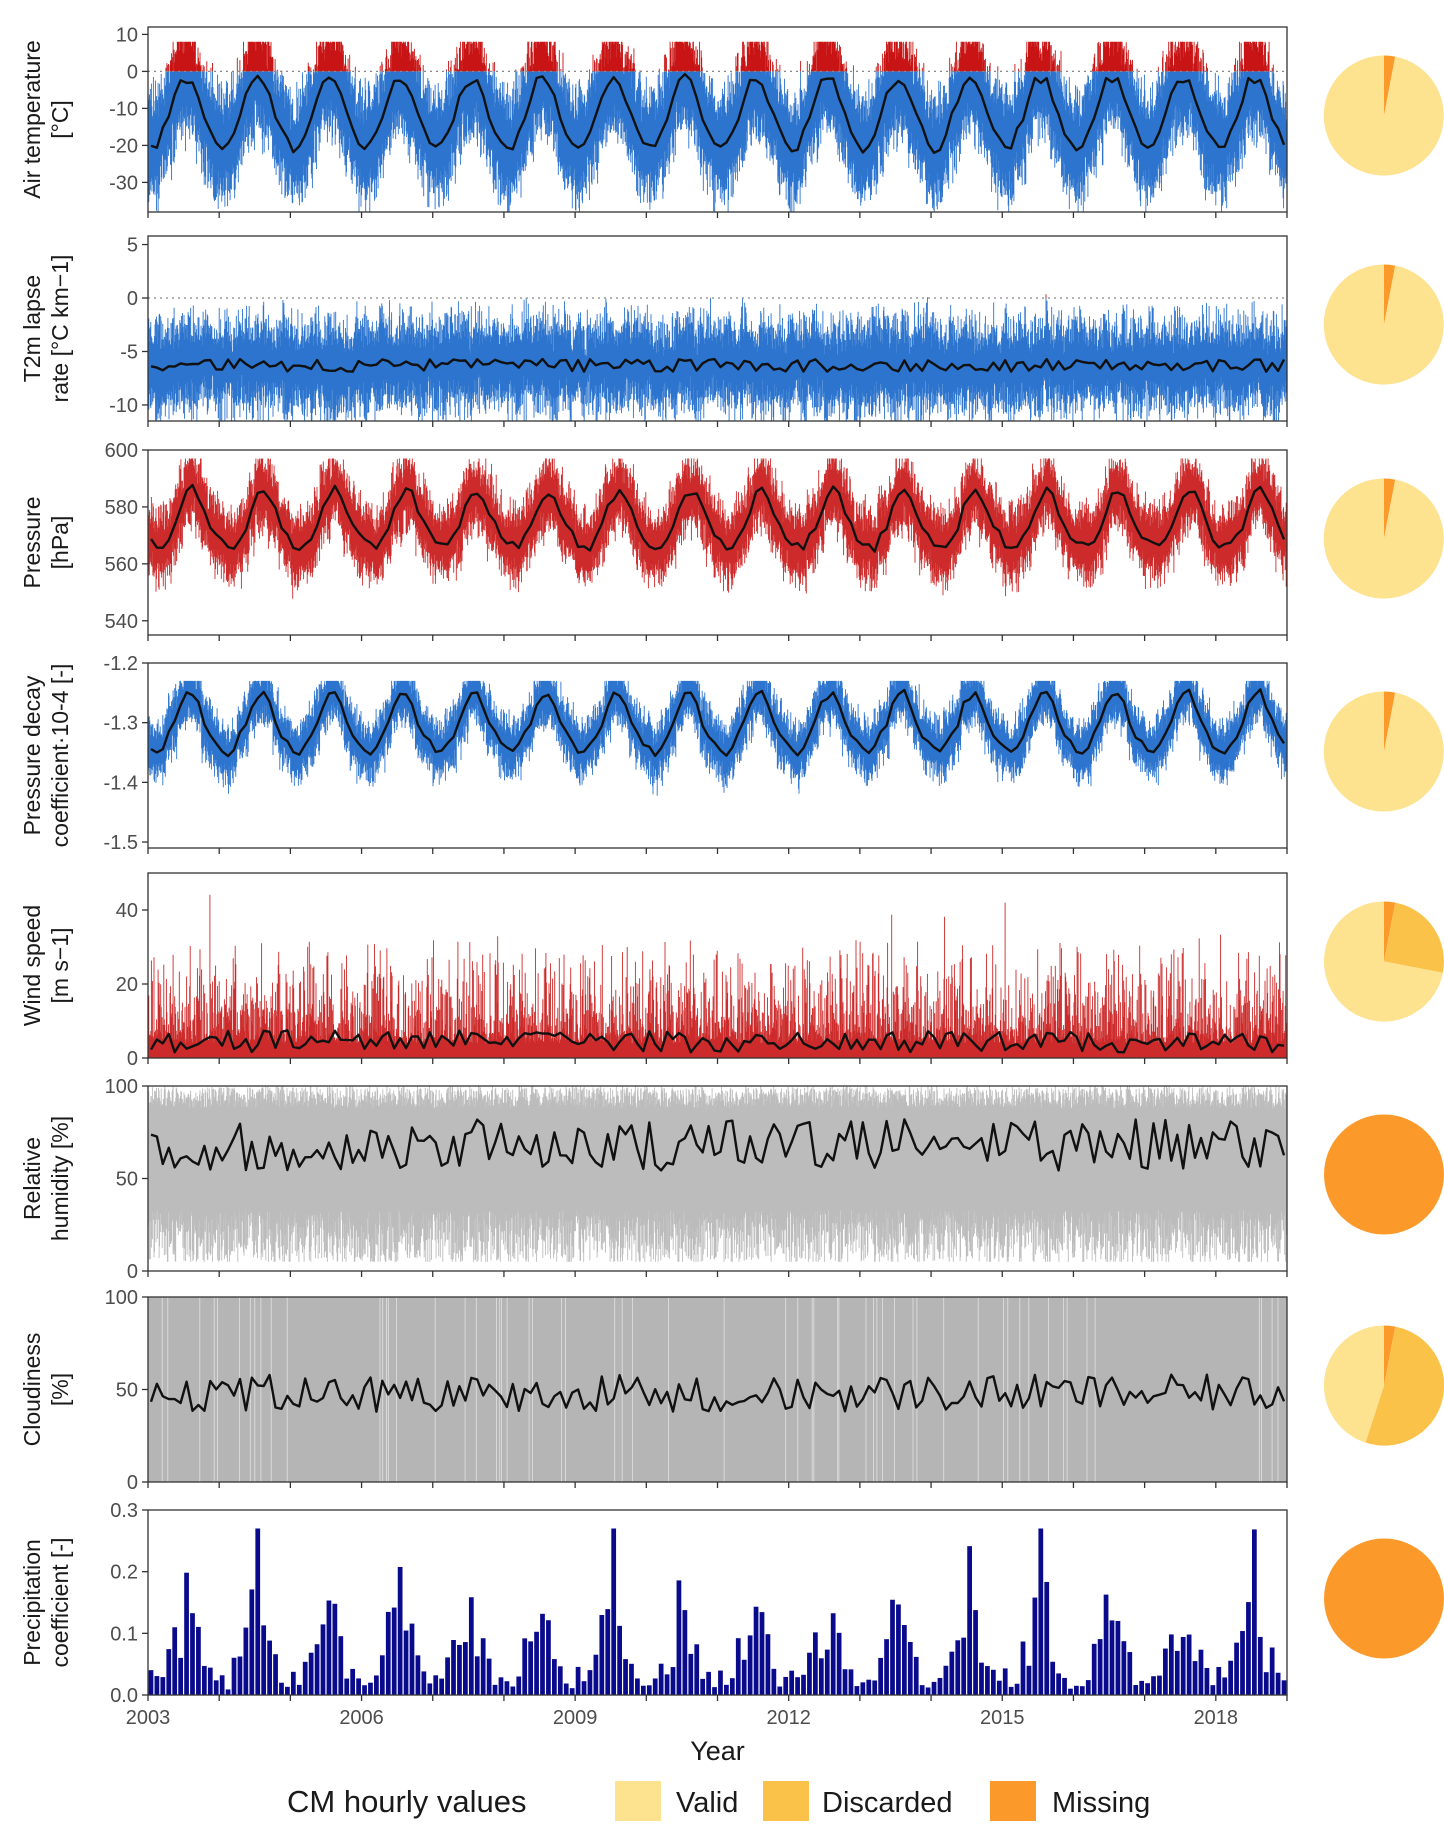 The height and width of the screenshot is (1841, 1444). I want to click on y-tick-label: 540, so click(121, 622).